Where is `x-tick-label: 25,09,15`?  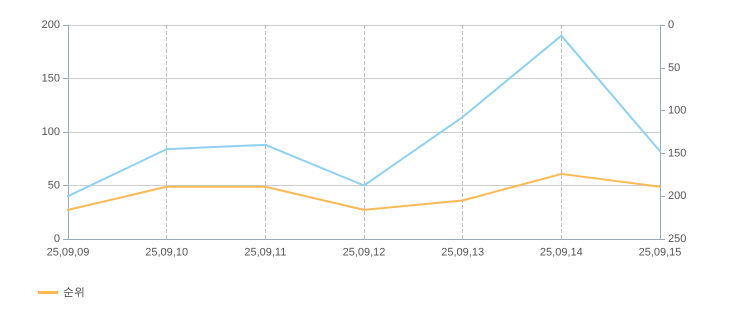 x-tick-label: 25,09,15 is located at coordinates (660, 252).